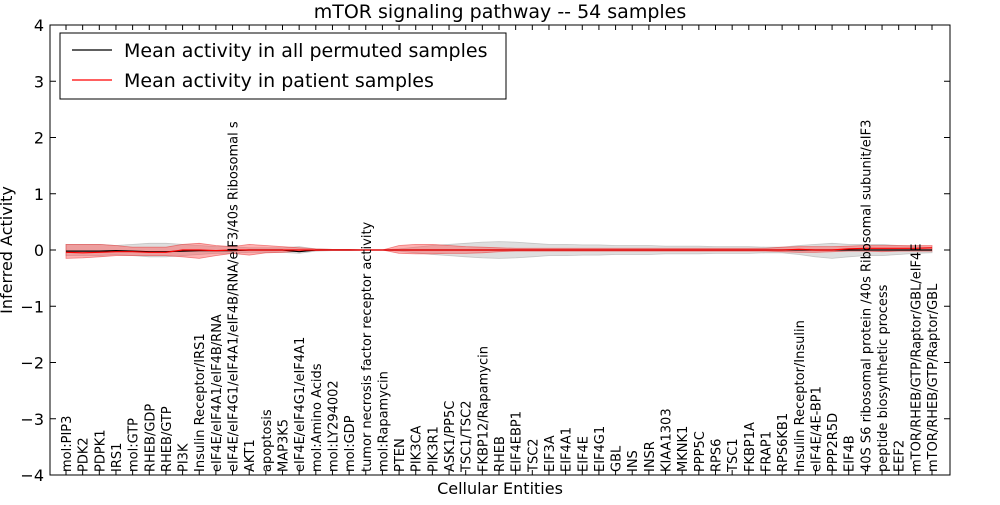  What do you see at coordinates (450, 436) in the screenshot?
I see `x-tick-label: ASK1/PP5C` at bounding box center [450, 436].